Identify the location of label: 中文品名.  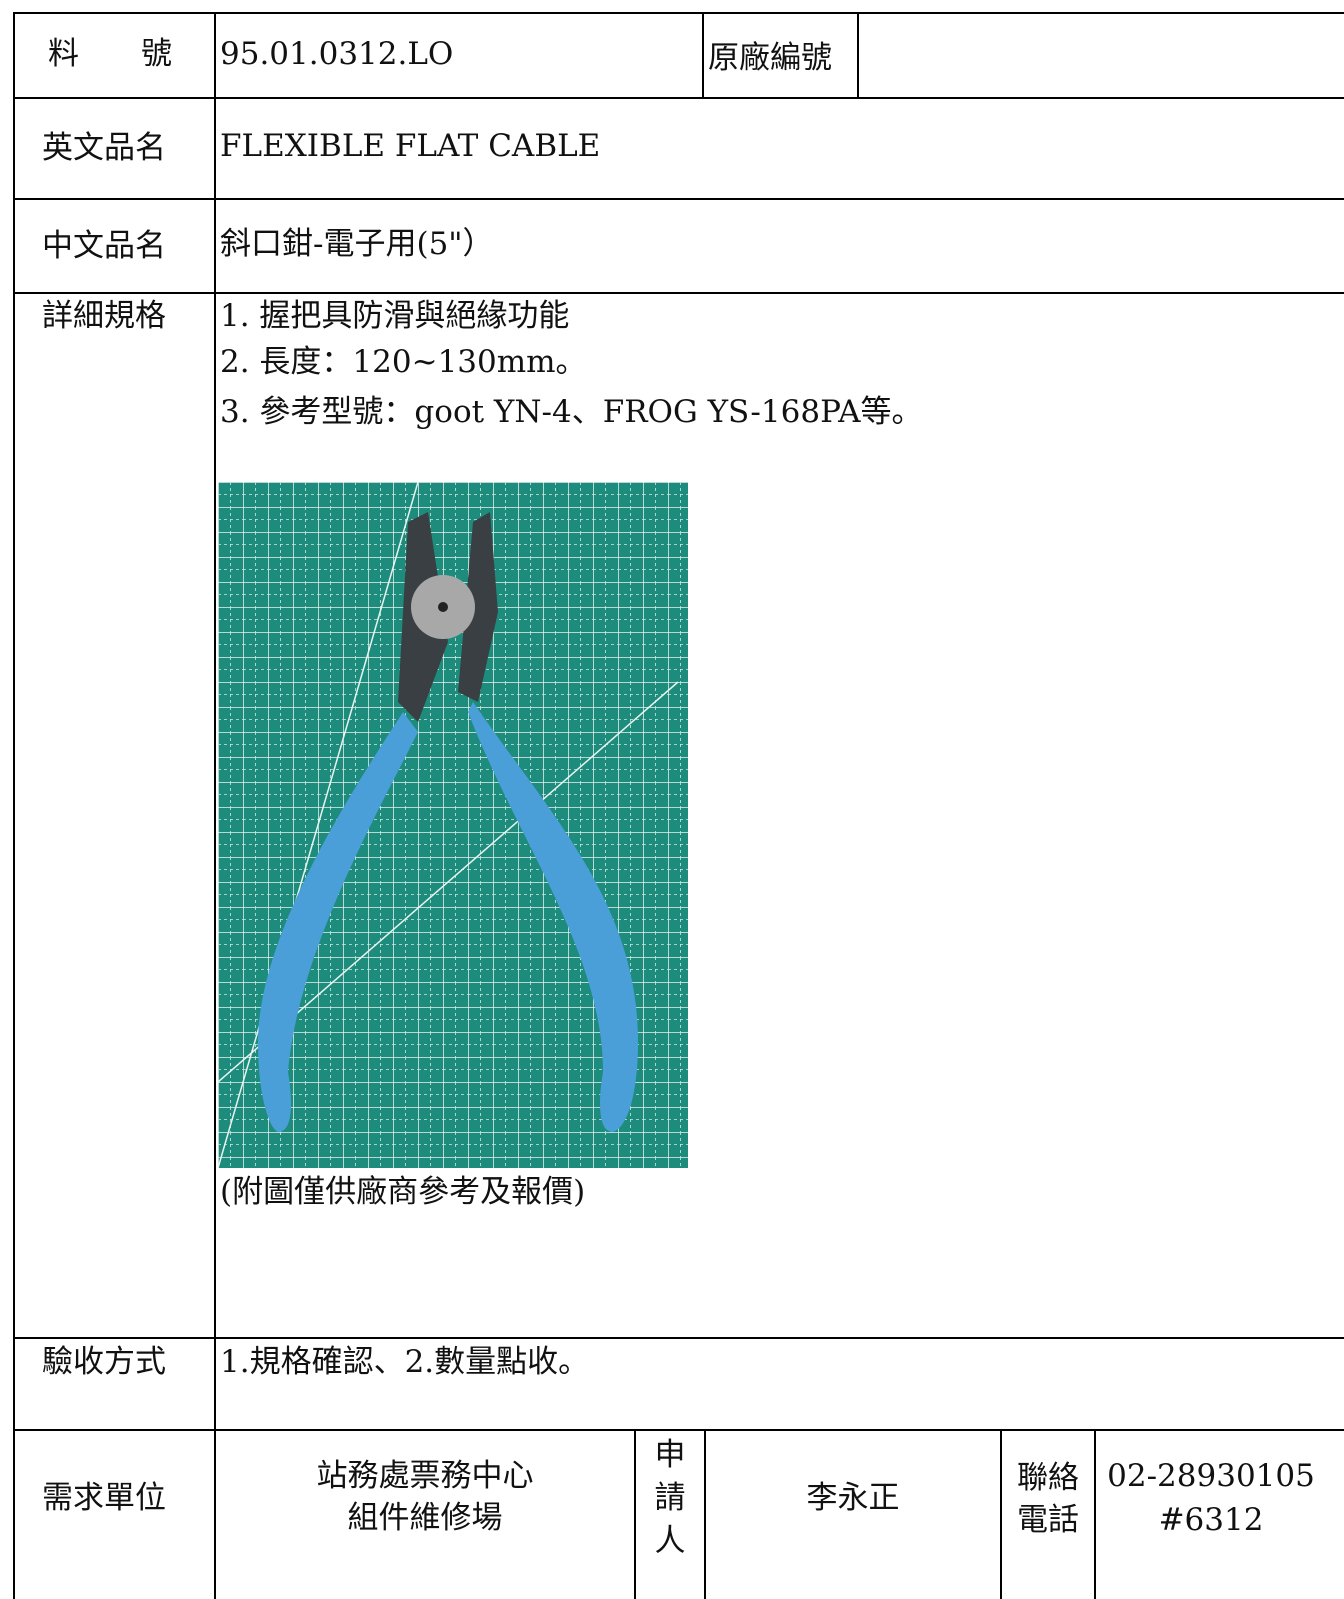
(104, 246).